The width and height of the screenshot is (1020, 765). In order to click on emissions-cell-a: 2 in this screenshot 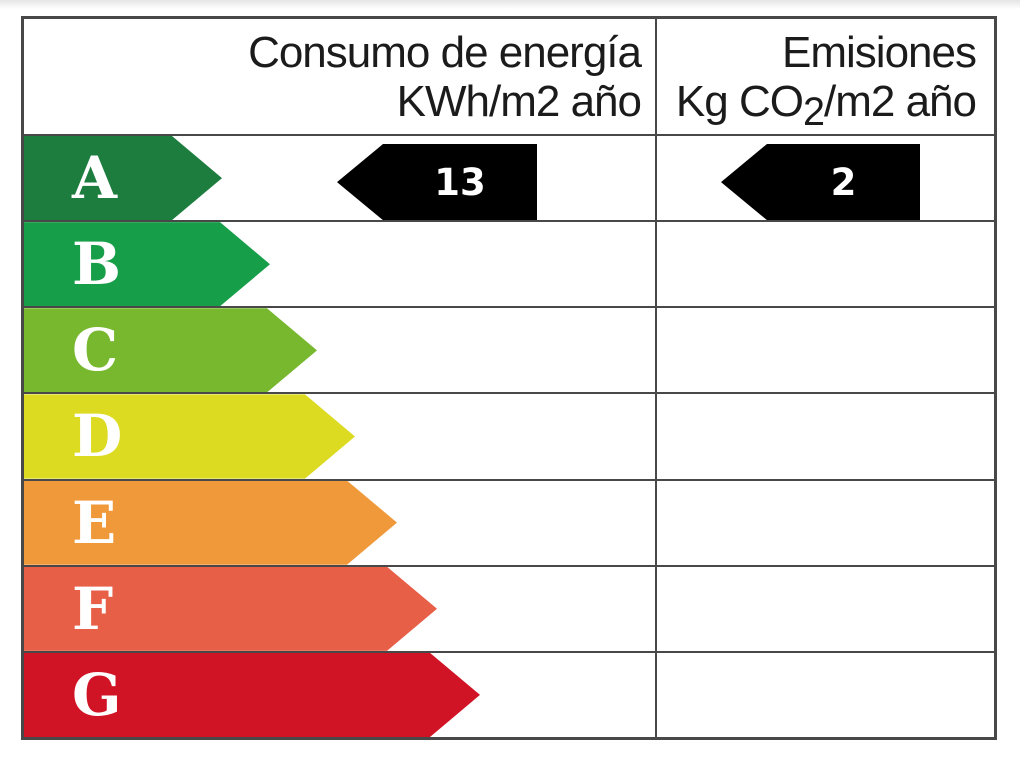, I will do `click(825, 178)`.